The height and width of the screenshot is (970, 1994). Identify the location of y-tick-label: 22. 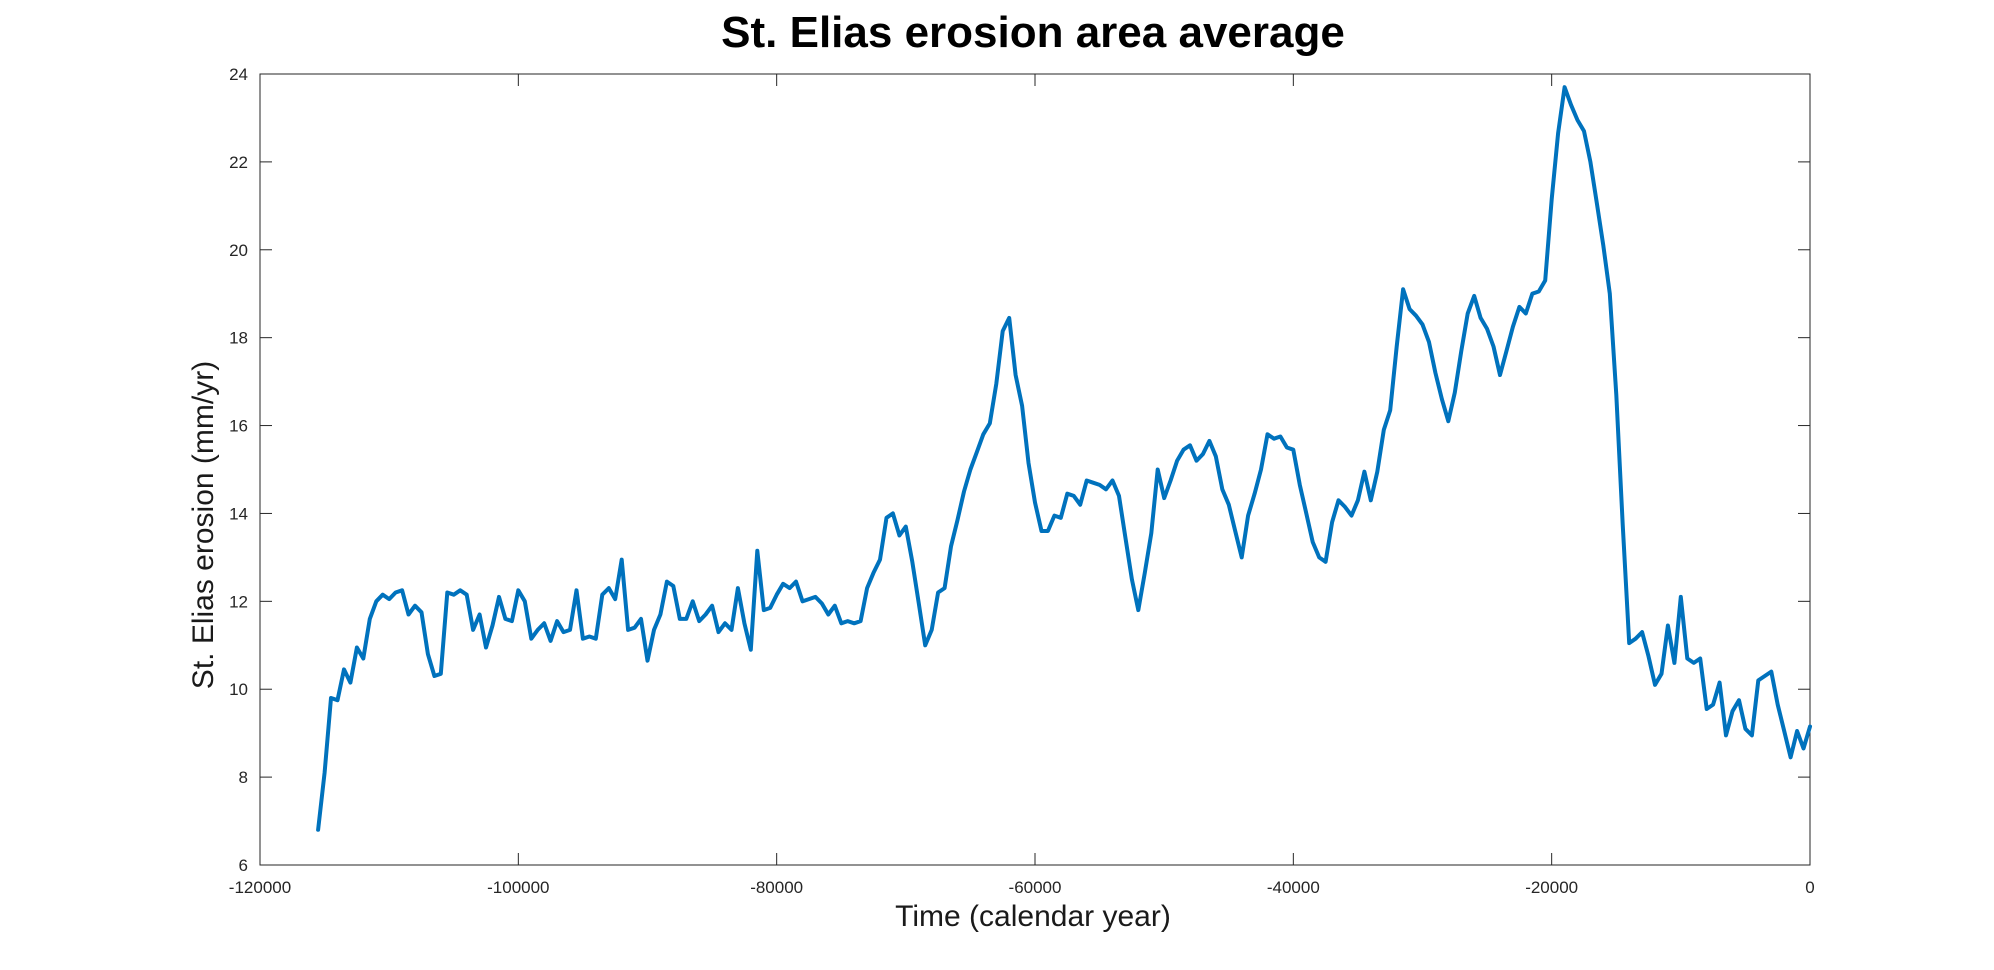
(238, 162).